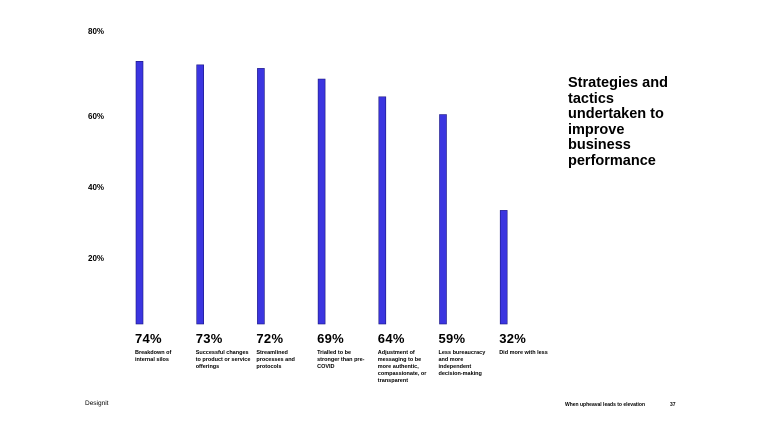  I want to click on data-label: 74%, so click(148, 338).